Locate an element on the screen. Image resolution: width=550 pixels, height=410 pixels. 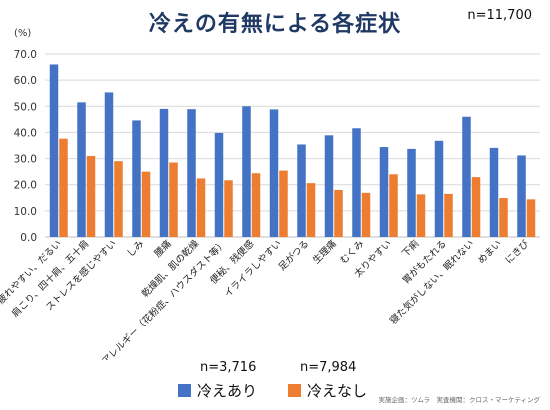
legend-n-cold: n=3,716 is located at coordinates (228, 367).